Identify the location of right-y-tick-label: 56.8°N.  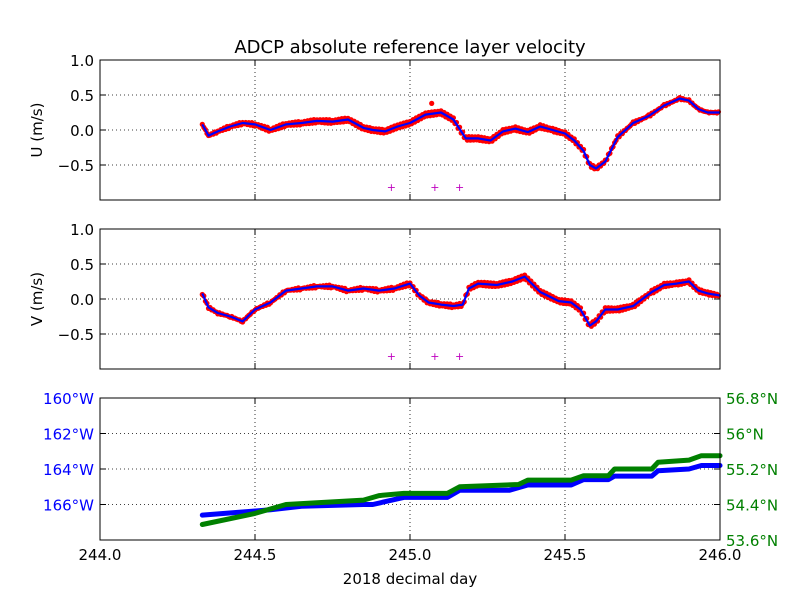
(752, 399).